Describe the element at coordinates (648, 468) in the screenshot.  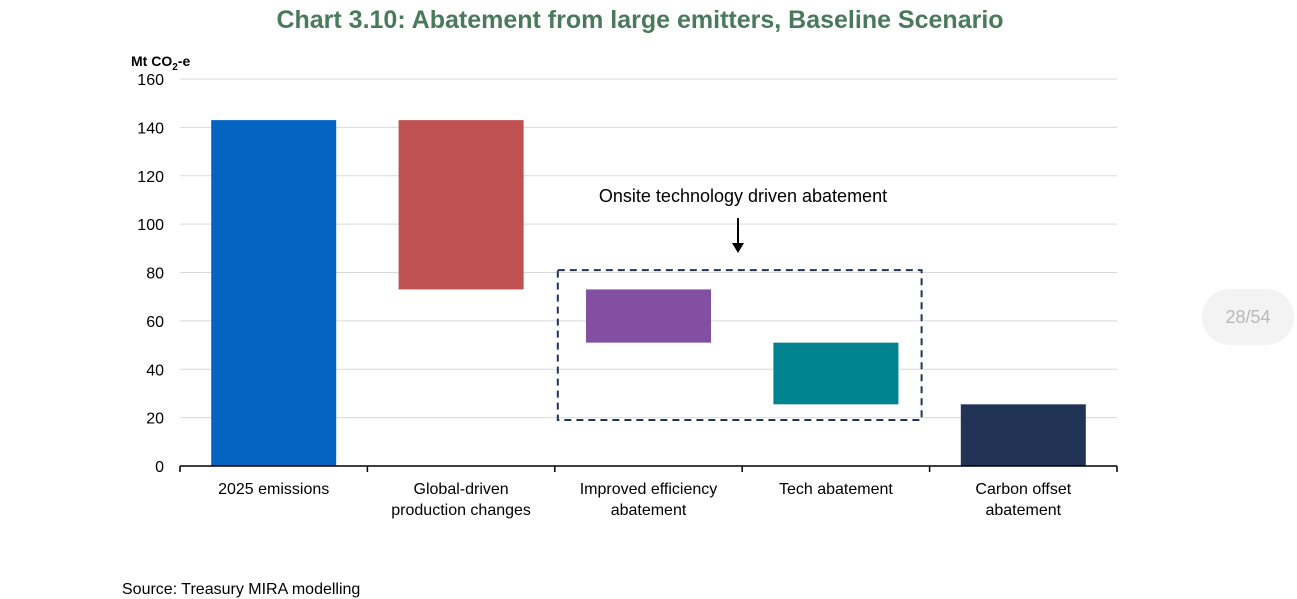
I see `x-axis` at that location.